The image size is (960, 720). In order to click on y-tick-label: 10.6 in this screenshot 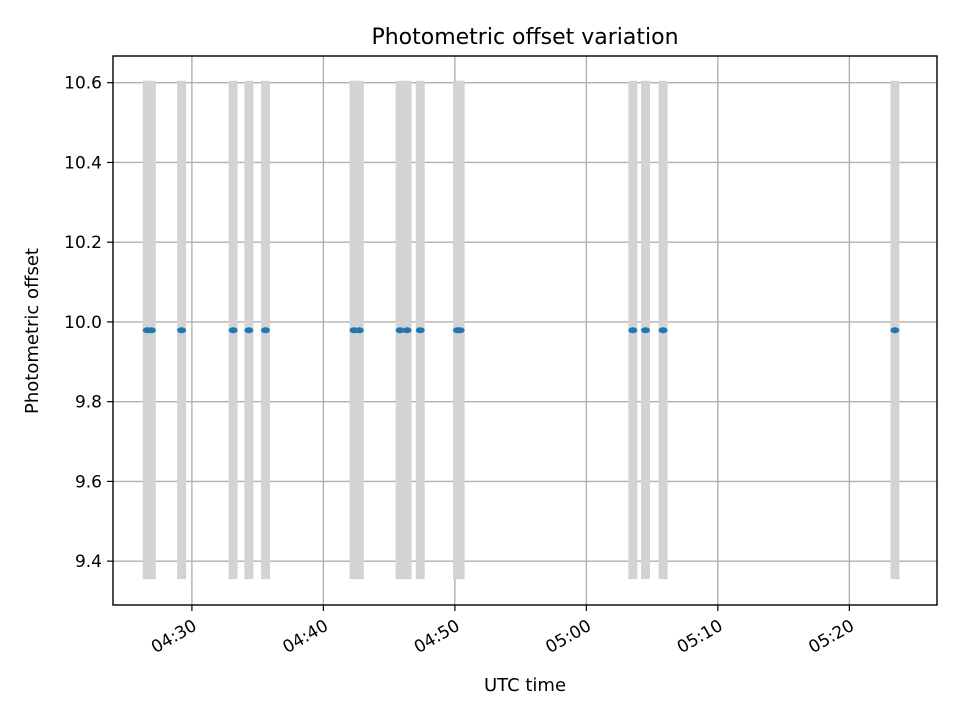, I will do `click(83, 84)`.